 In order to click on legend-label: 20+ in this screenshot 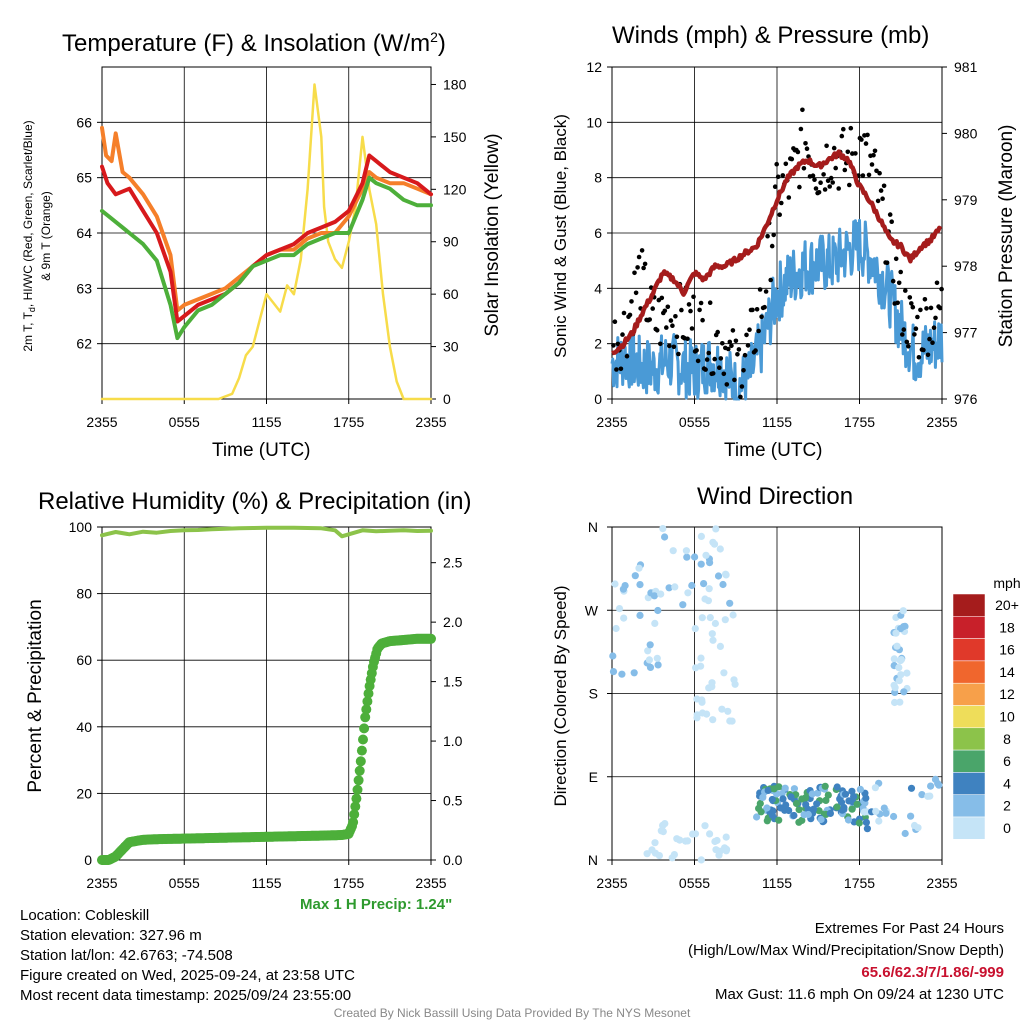, I will do `click(1007, 605)`.